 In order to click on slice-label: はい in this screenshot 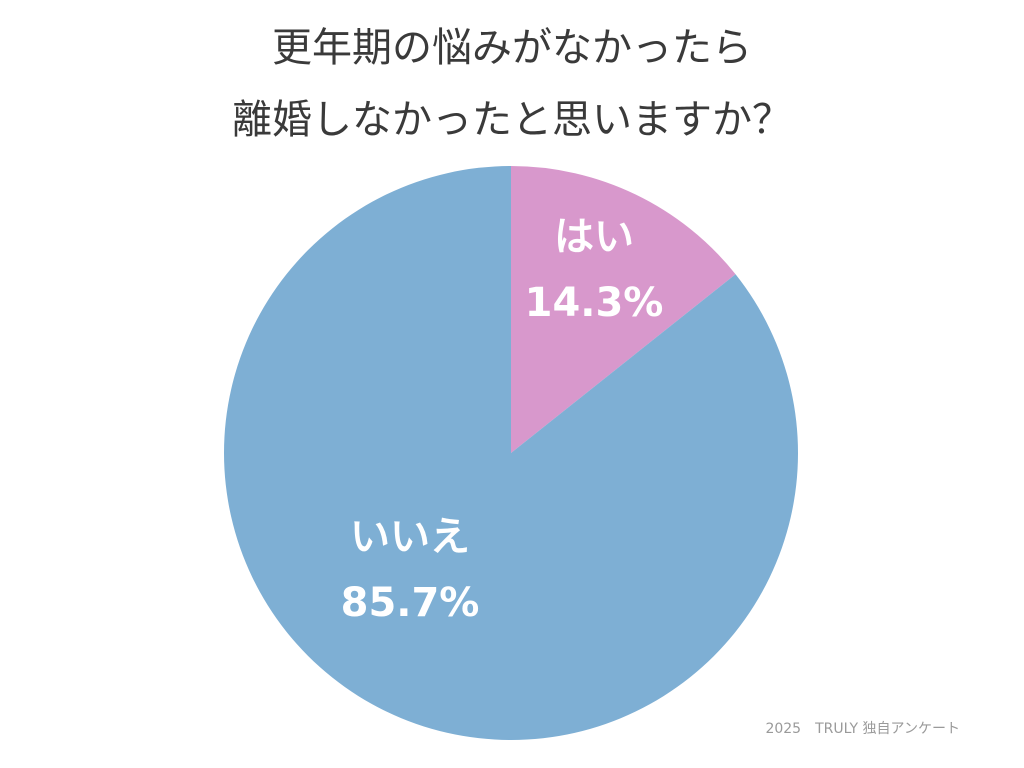, I will do `click(594, 237)`.